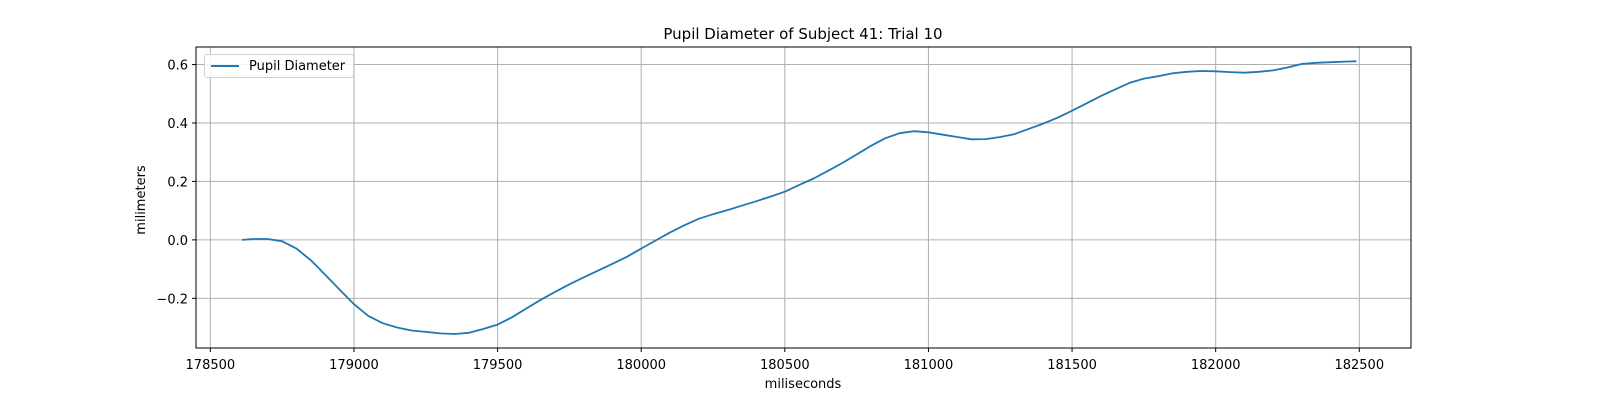 Image resolution: width=1600 pixels, height=400 pixels. What do you see at coordinates (498, 365) in the screenshot?
I see `x-tick-label: 179500` at bounding box center [498, 365].